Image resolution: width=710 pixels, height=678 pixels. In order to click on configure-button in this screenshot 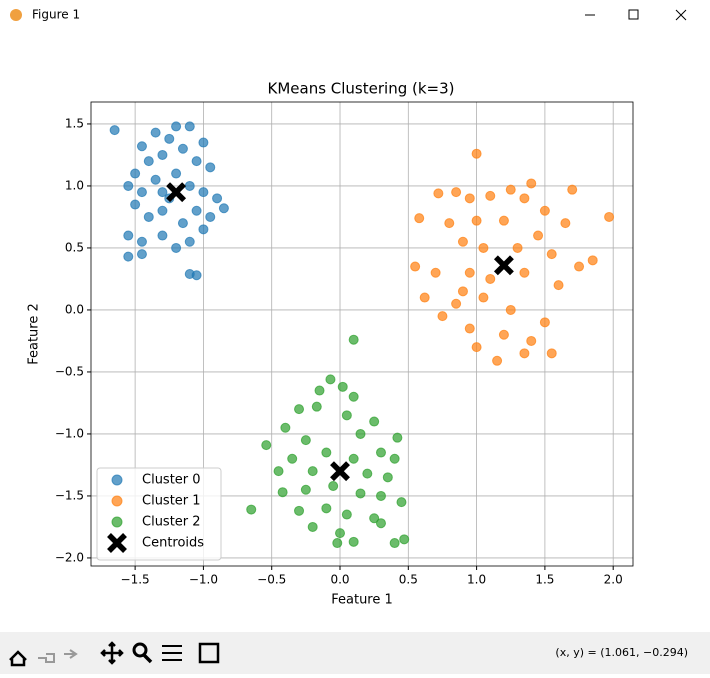, I will do `click(172, 653)`.